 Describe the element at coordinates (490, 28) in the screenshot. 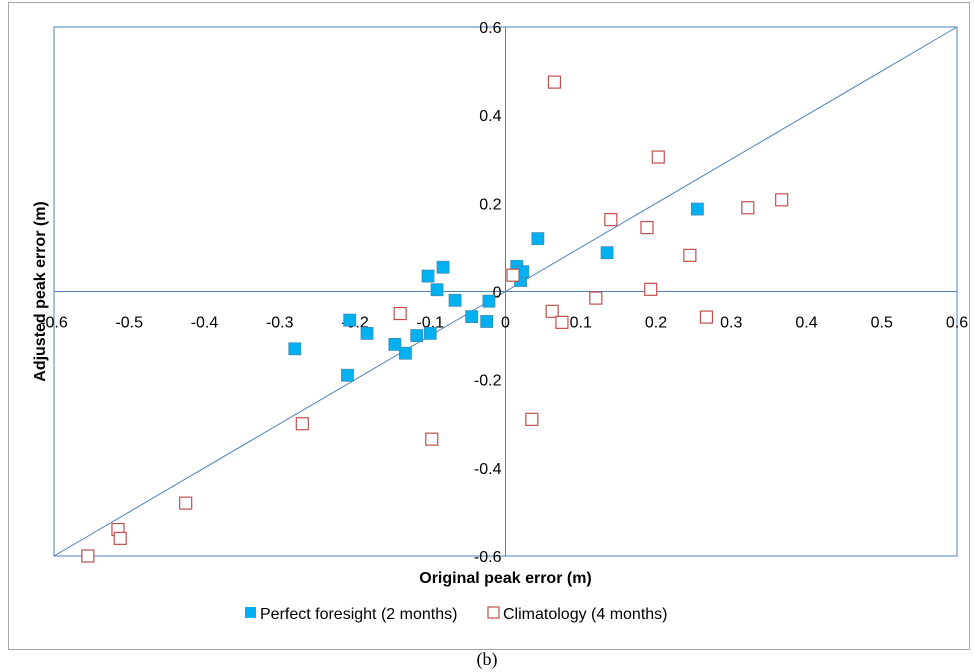

I see `y-tick-label: 0.6` at that location.